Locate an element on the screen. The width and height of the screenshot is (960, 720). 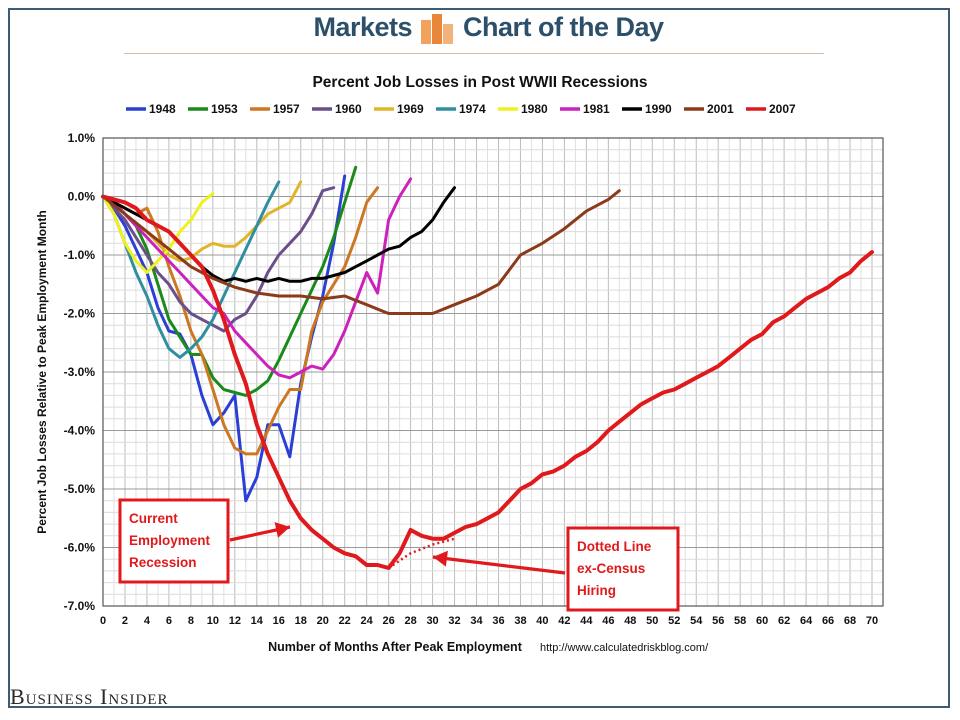
x-tick-label: 36 is located at coordinates (498, 621).